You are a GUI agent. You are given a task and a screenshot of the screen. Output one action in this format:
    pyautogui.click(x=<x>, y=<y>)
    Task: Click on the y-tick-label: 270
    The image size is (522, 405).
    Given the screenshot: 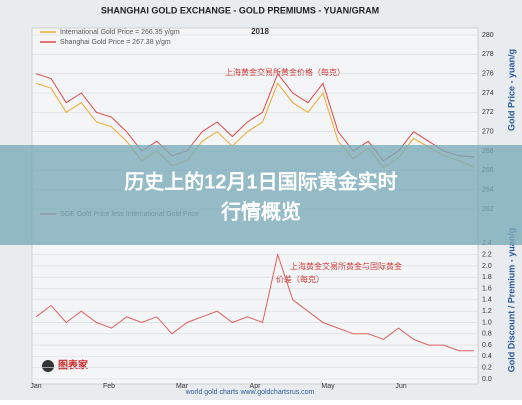 What is the action you would take?
    pyautogui.click(x=488, y=132)
    